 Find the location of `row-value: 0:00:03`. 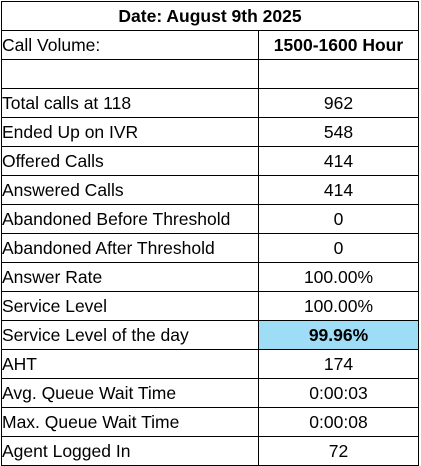

row-value: 0:00:03 is located at coordinates (338, 393).